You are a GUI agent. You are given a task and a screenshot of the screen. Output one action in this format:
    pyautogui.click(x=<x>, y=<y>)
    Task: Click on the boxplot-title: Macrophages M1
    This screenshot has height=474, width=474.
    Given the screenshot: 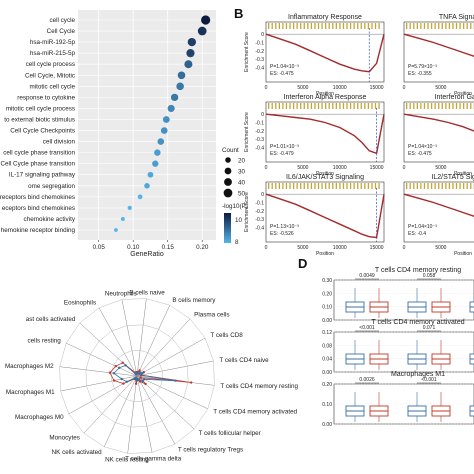 What is the action you would take?
    pyautogui.click(x=418, y=374)
    